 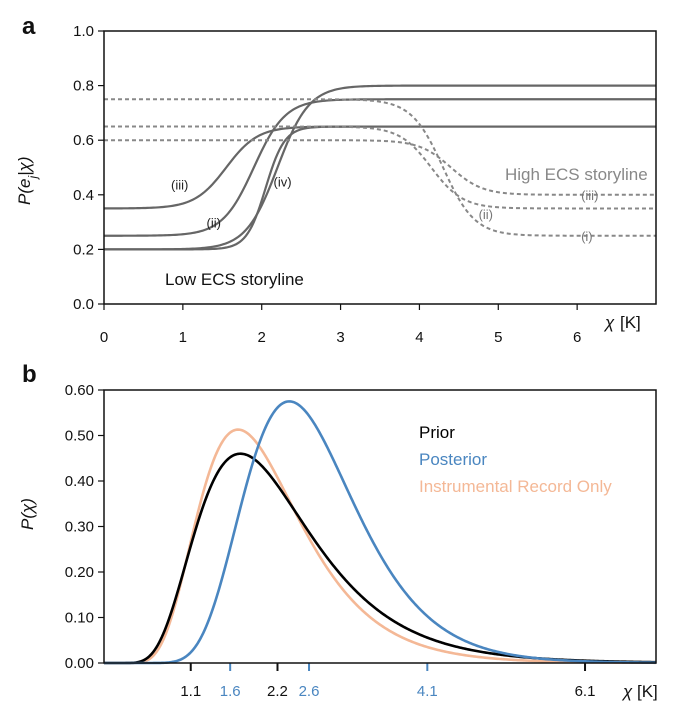 I want to click on panel-b-x-label: χ, so click(x=627, y=691).